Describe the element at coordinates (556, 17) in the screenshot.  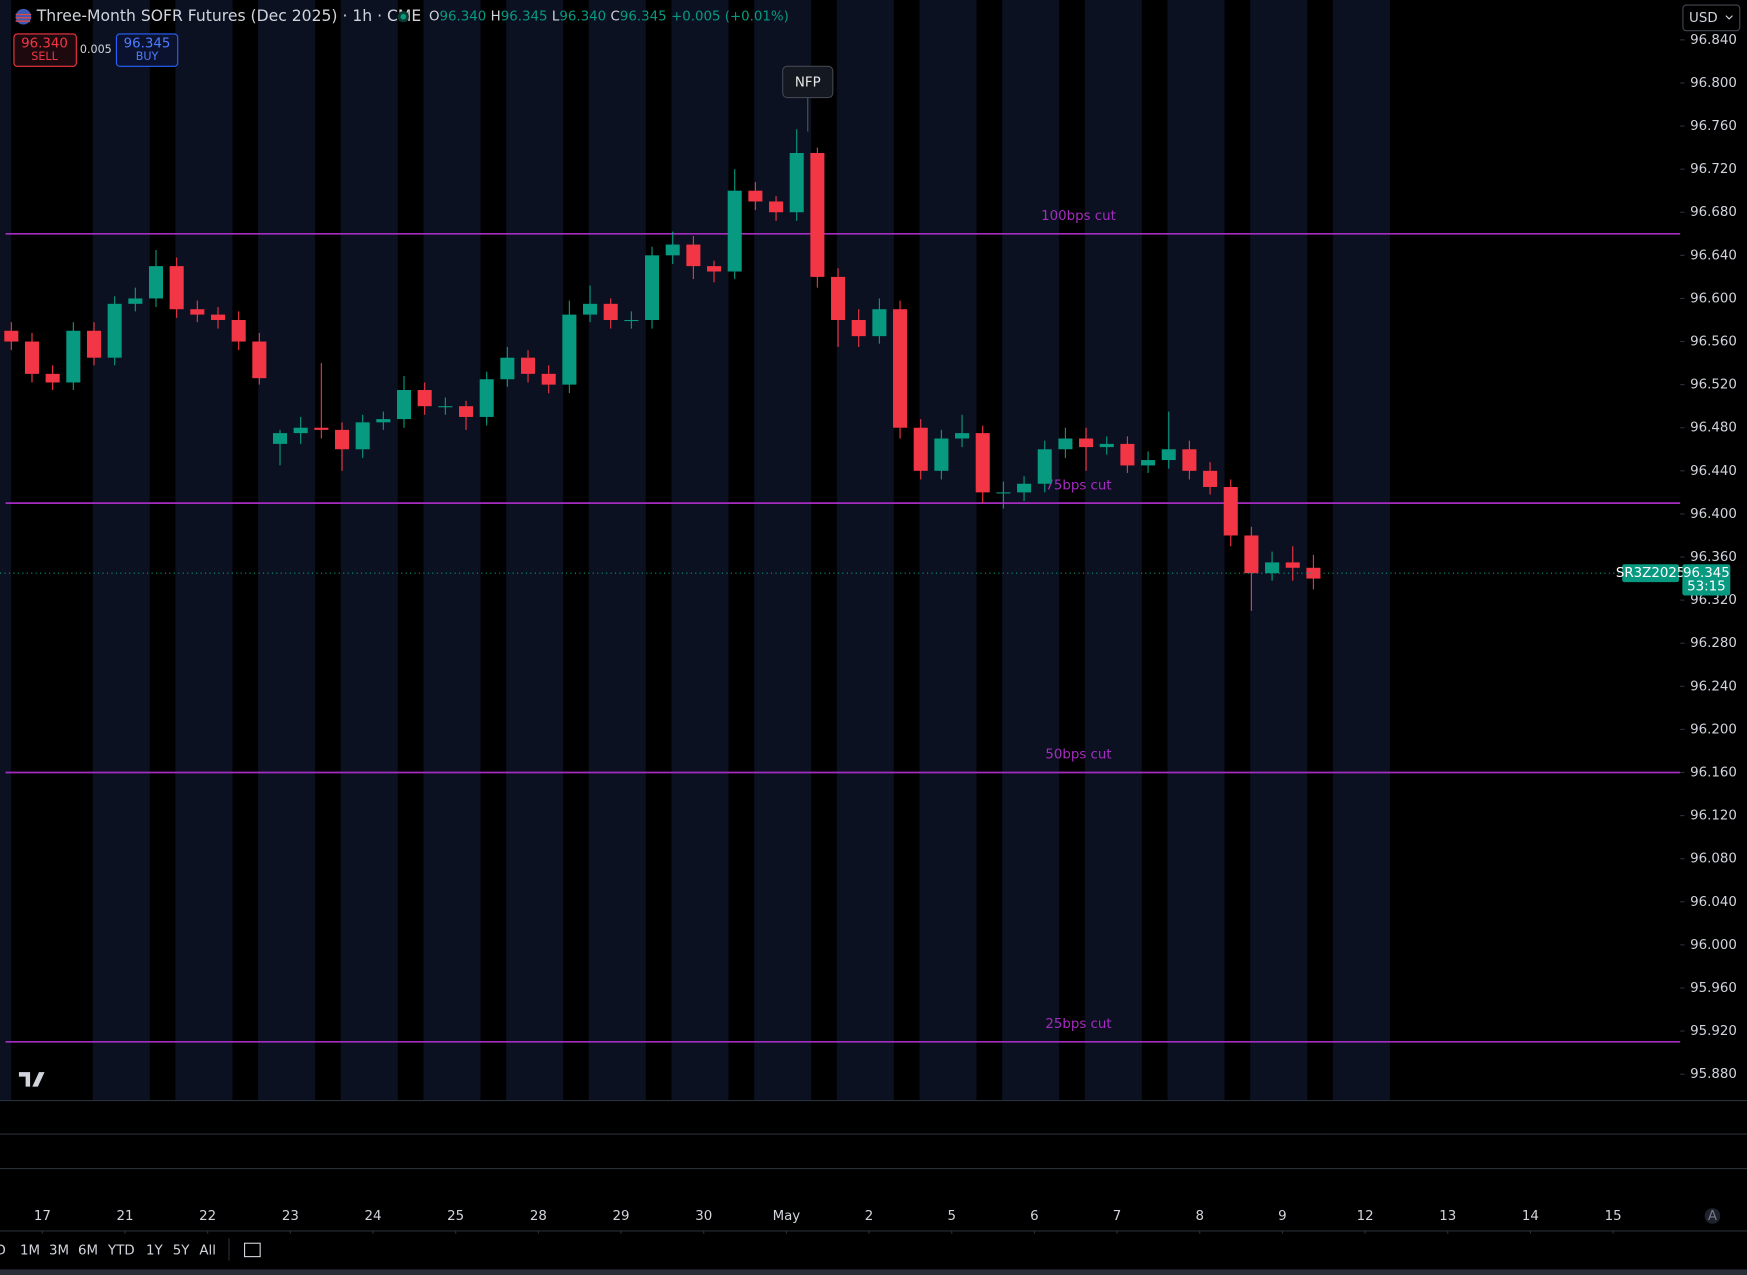
I see `ohlc-key: L` at that location.